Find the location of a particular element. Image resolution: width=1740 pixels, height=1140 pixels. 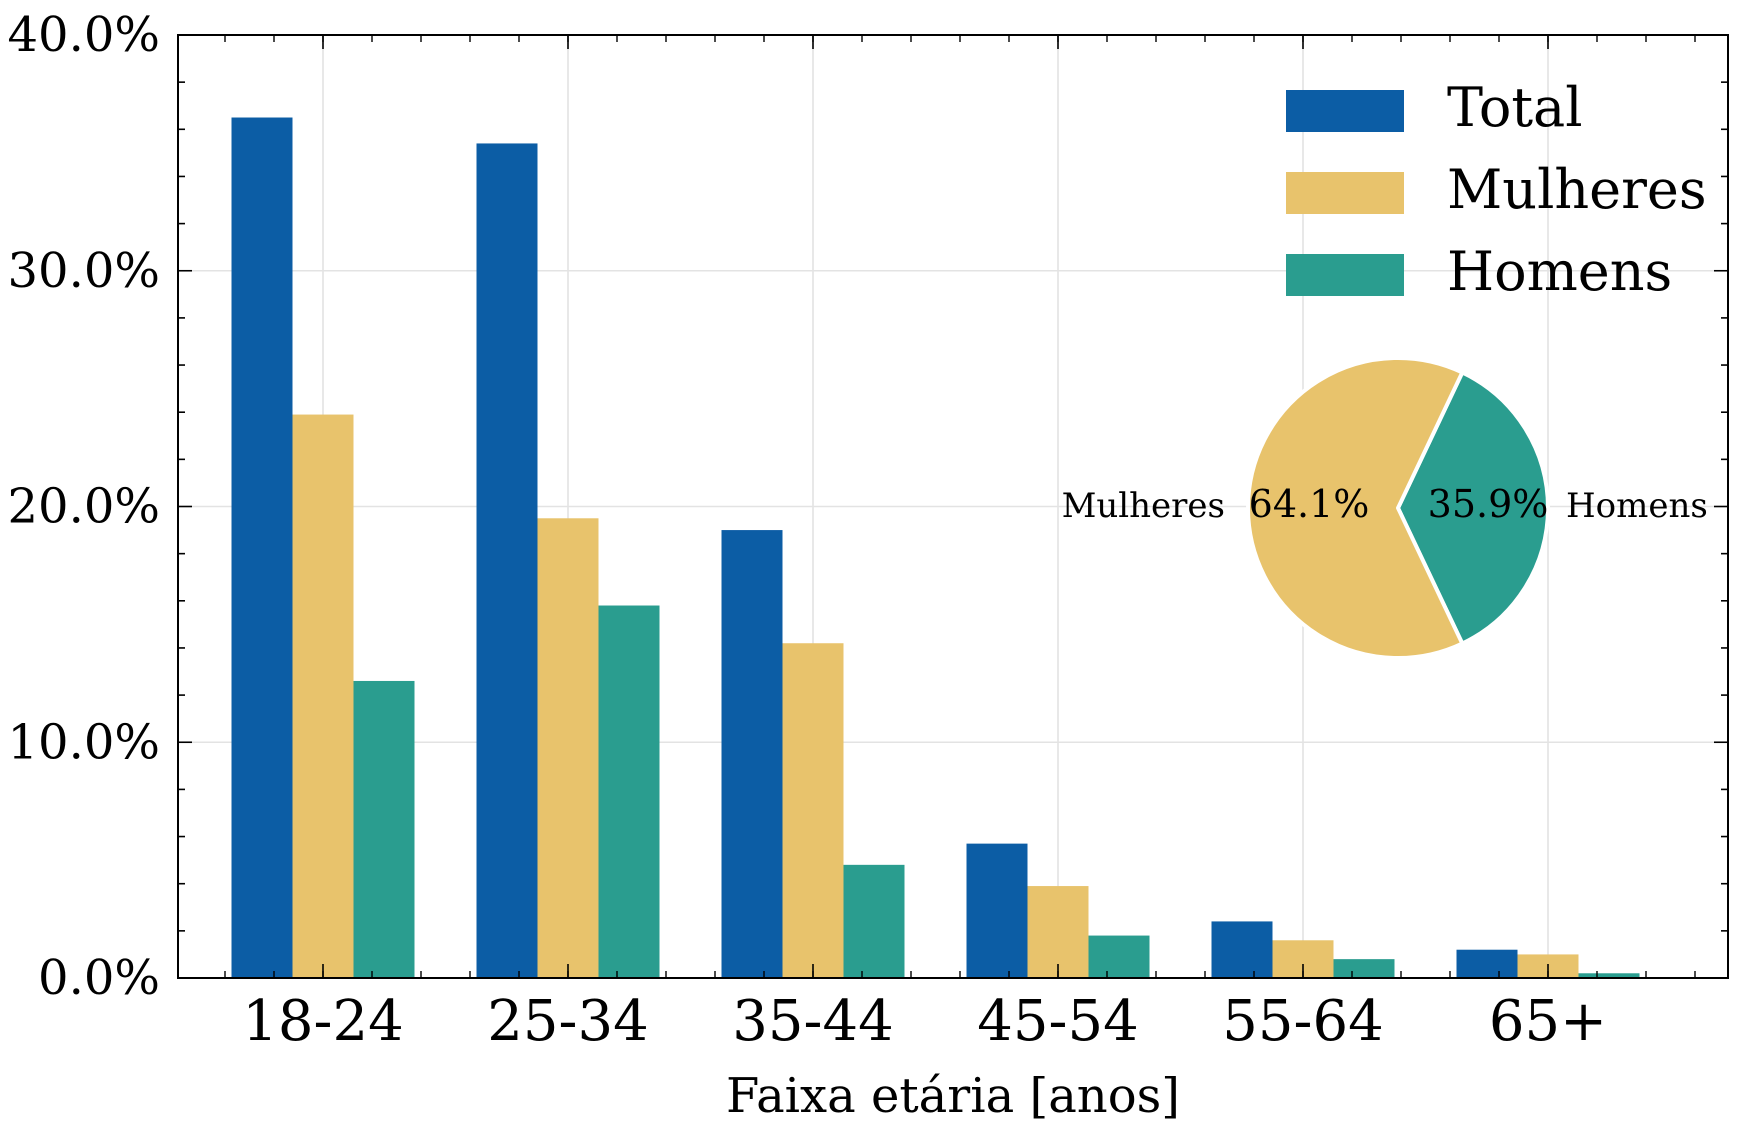

x-tick-label: 35-44 is located at coordinates (812, 1021).